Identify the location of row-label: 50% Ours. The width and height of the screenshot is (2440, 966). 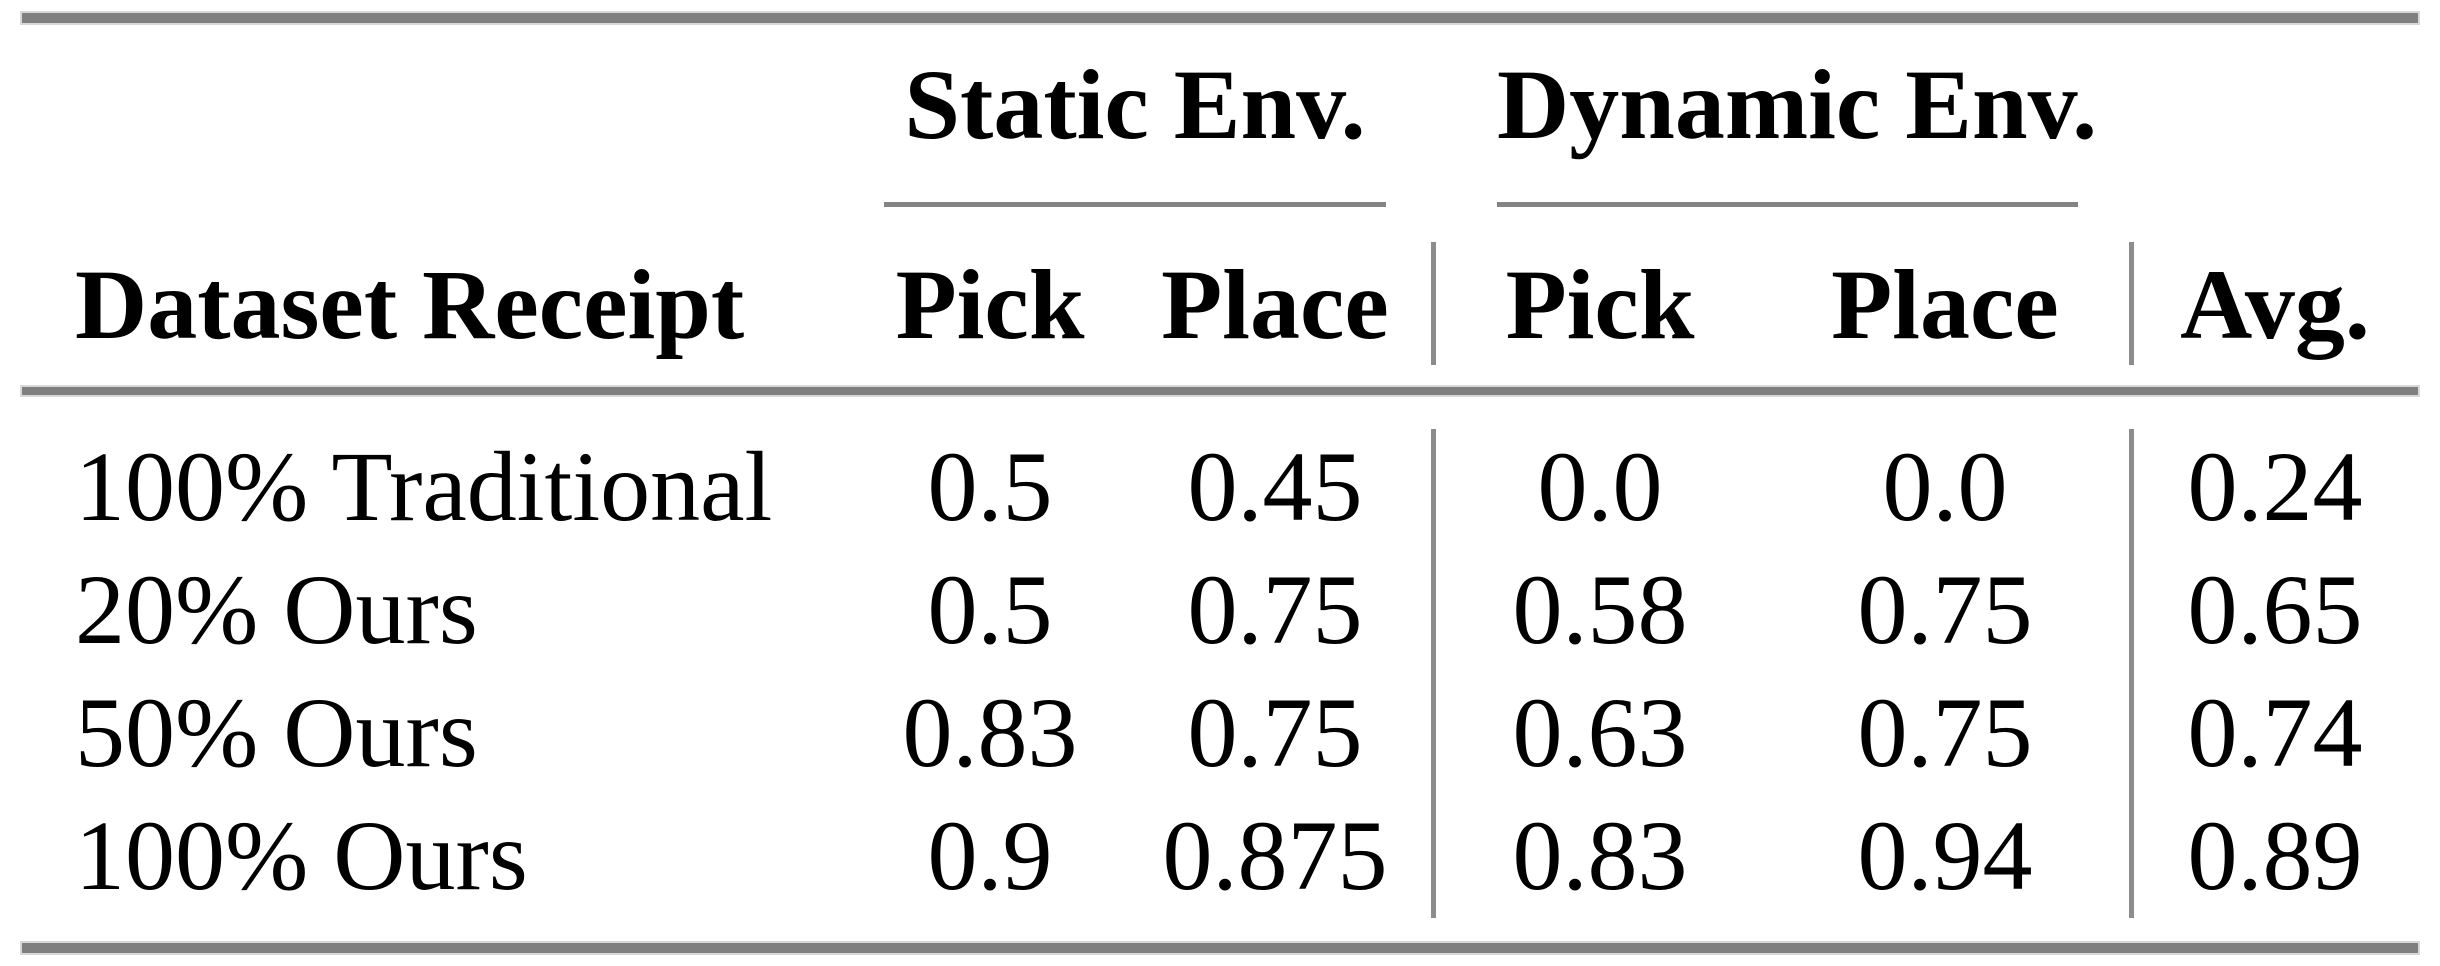
(276, 732).